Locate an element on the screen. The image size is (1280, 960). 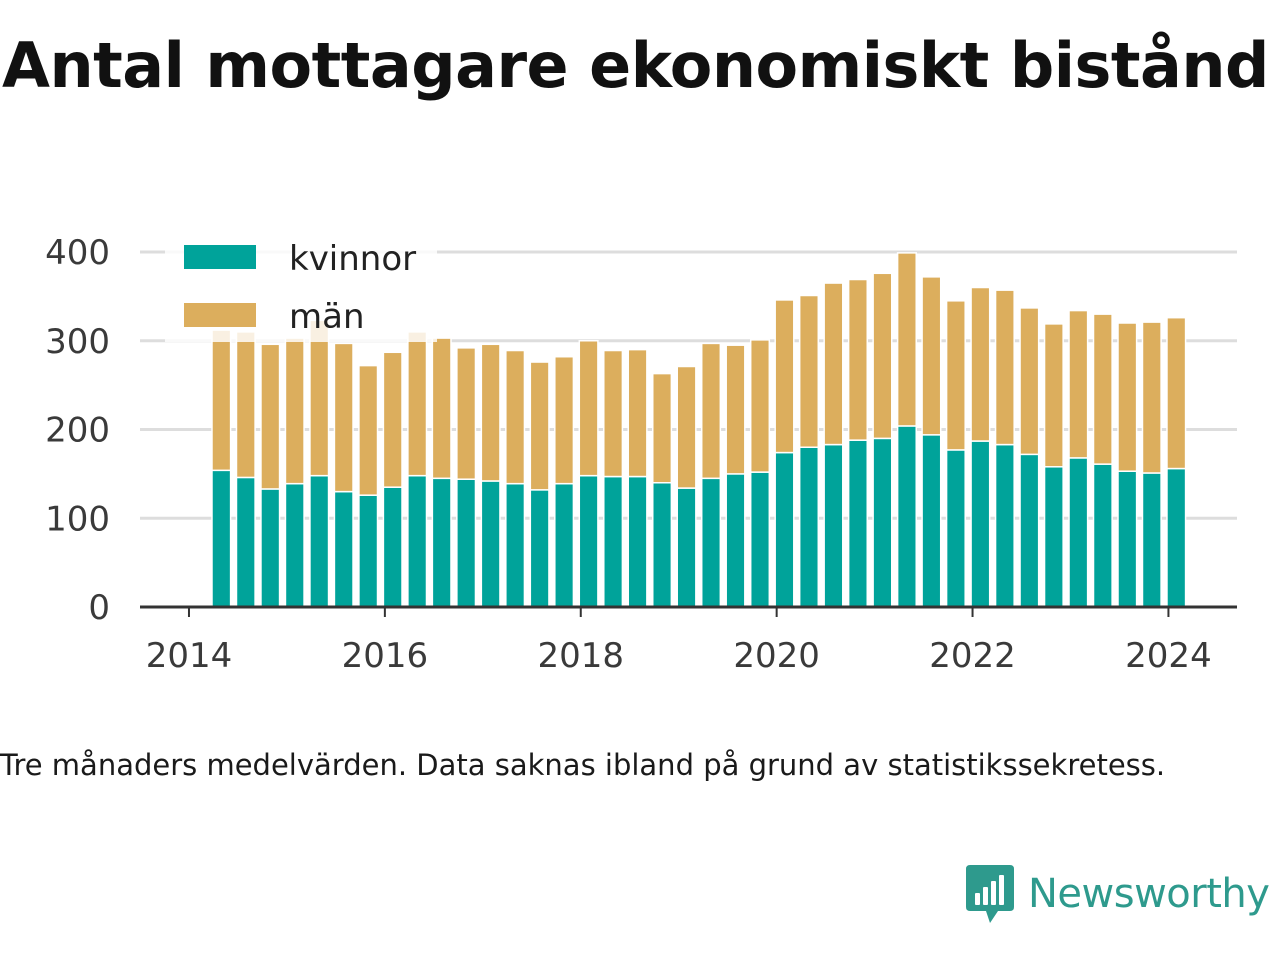
x-tick-label-2020: 2020 is located at coordinates (776, 656).